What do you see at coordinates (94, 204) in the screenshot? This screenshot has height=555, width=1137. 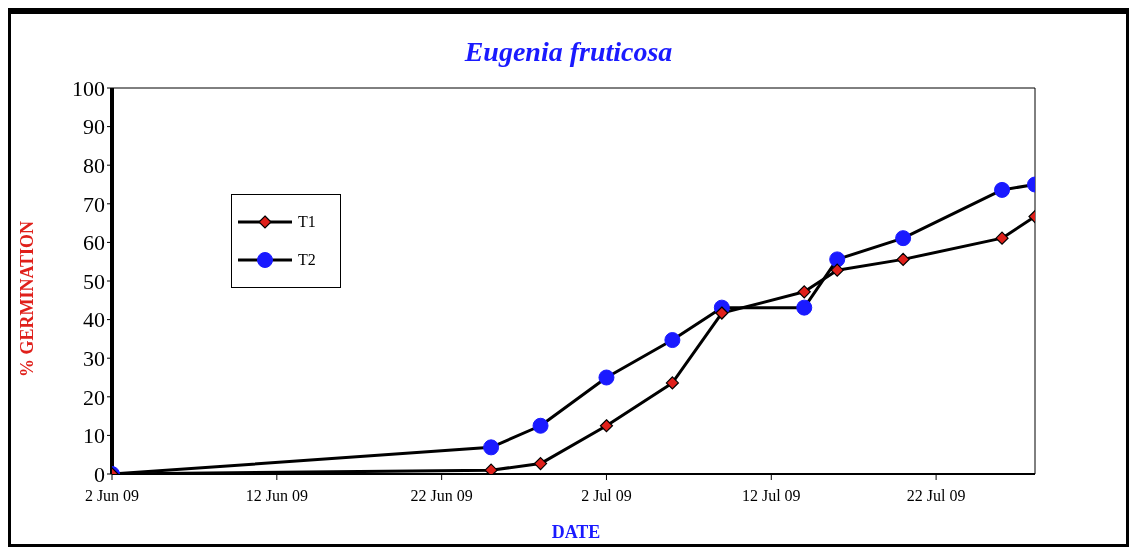 I see `y-tick-label: 70` at bounding box center [94, 204].